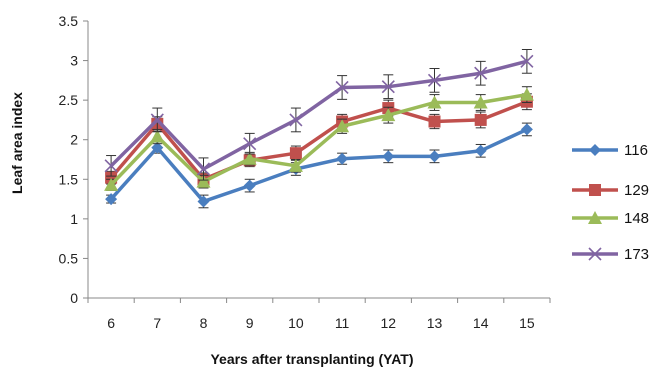  Describe the element at coordinates (69, 179) in the screenshot. I see `y-tick-label: 1.5` at that location.